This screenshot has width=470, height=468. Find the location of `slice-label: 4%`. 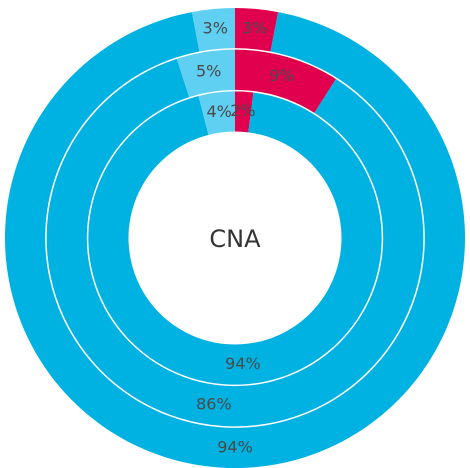

slice-label: 4% is located at coordinates (218, 111).